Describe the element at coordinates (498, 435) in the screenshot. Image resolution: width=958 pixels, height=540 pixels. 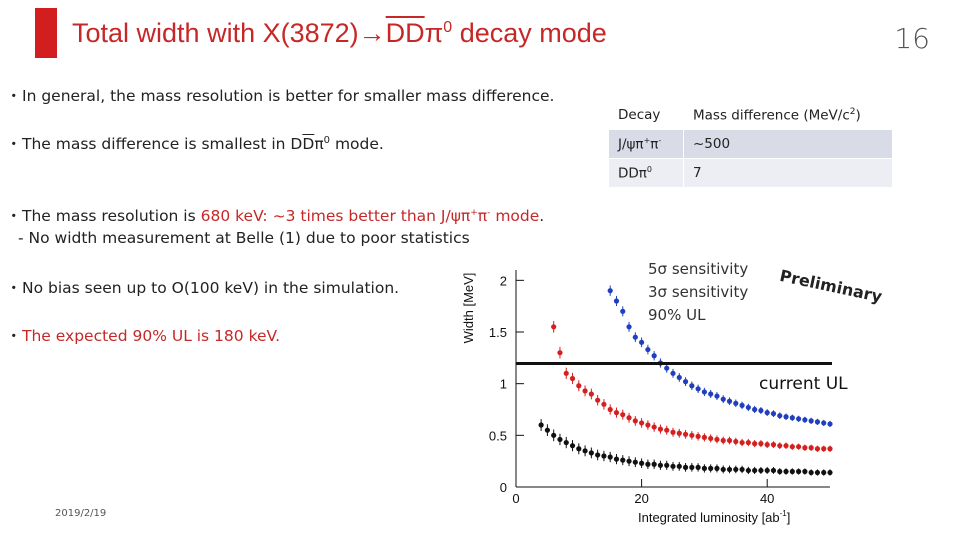
I see `y-tick-label: 0.5` at that location.